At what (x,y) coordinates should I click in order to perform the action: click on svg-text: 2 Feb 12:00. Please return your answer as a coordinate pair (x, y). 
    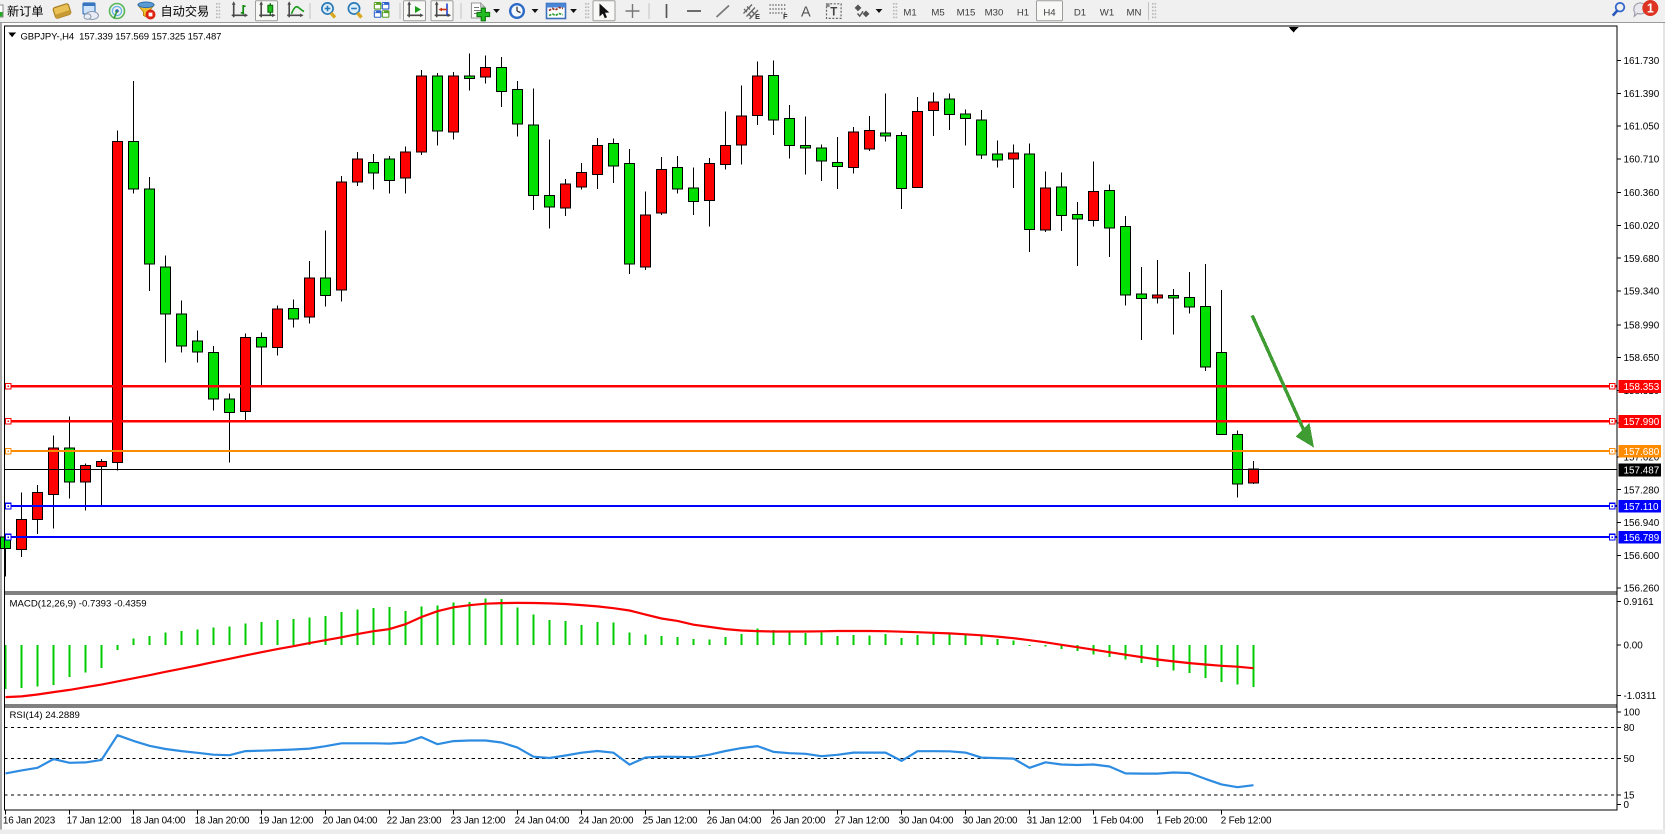
    Looking at the image, I should click on (1246, 821).